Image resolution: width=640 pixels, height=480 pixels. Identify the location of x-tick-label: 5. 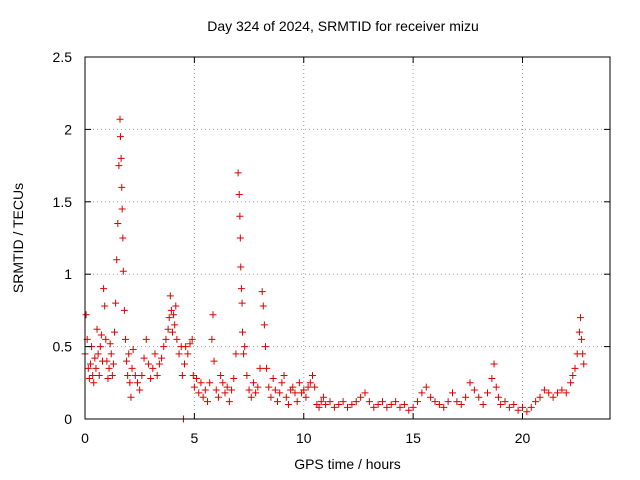
(194, 438).